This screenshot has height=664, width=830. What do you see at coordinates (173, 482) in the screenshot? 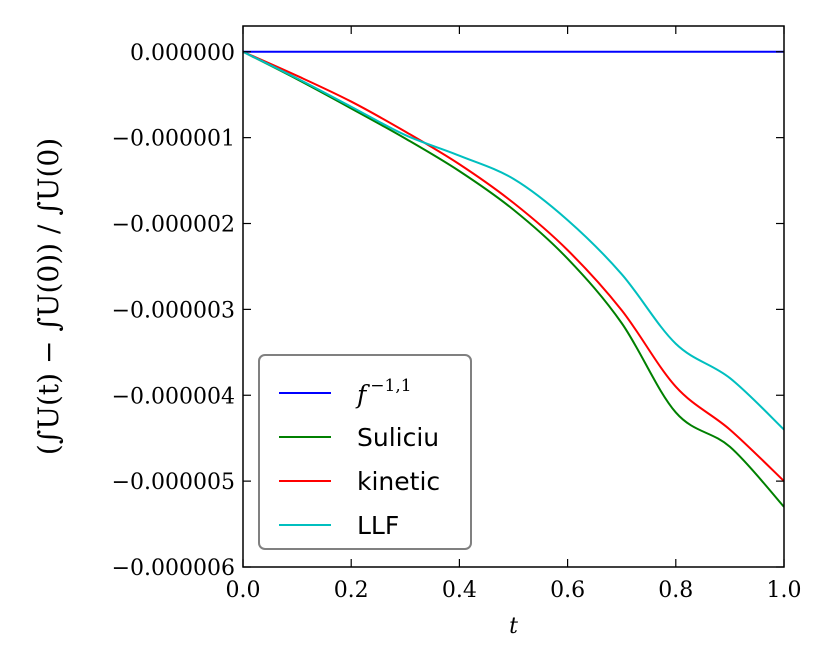
I see `y-tick-label: −0.000005` at bounding box center [173, 482].